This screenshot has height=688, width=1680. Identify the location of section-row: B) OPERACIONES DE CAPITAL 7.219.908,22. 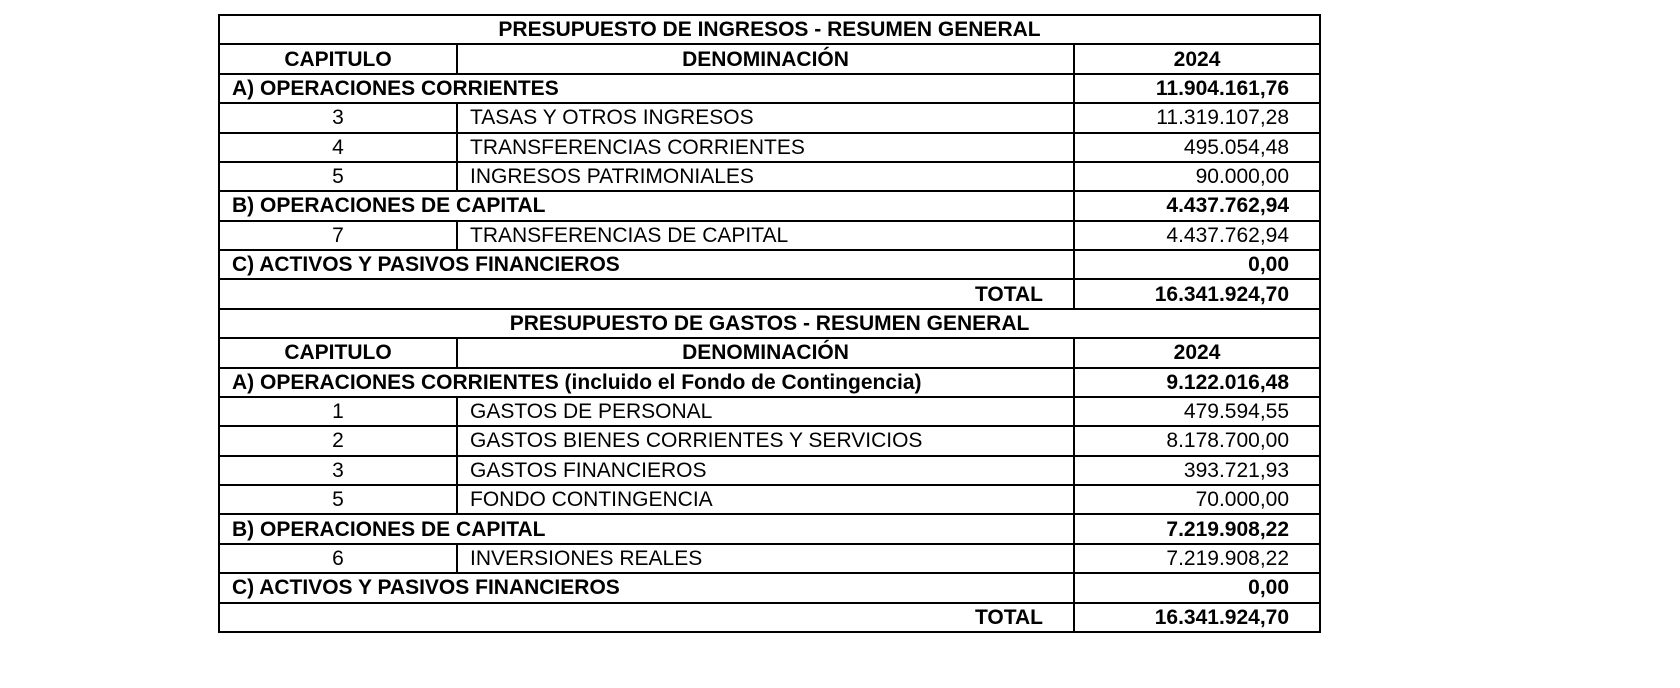
(770, 529).